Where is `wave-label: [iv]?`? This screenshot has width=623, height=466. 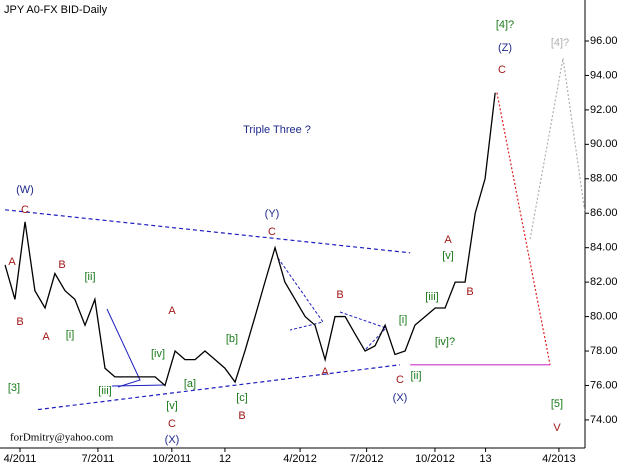 wave-label: [iv]? is located at coordinates (445, 342).